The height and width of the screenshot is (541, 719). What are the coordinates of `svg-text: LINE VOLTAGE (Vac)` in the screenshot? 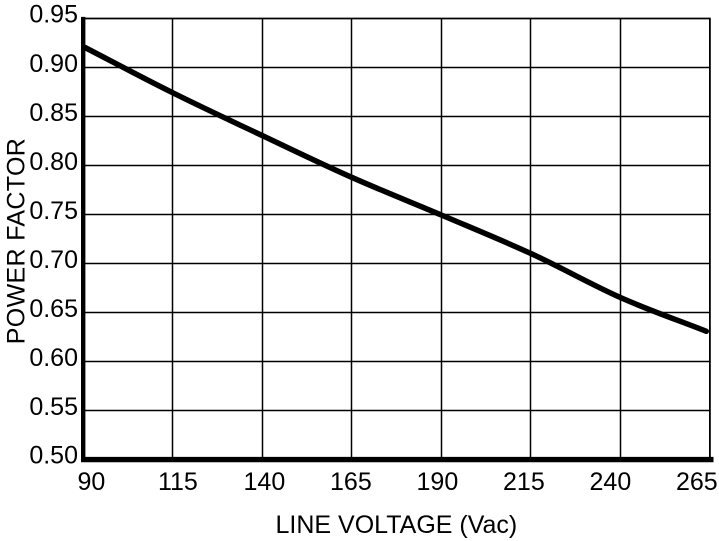 It's located at (397, 525).